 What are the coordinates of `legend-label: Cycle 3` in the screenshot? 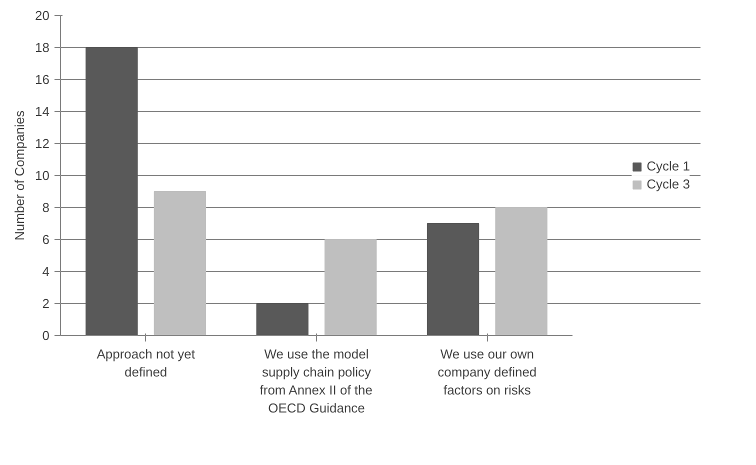 It's located at (668, 184).